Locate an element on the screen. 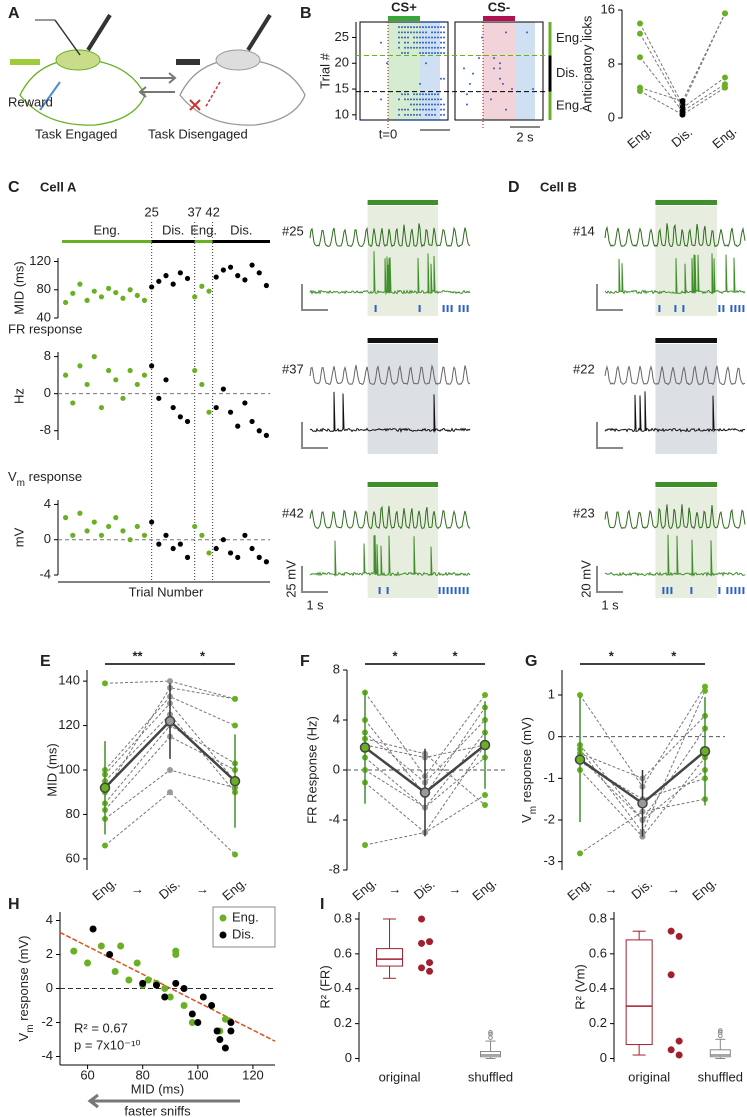 The image size is (747, 1117). scale-bar is located at coordinates (314, 297).